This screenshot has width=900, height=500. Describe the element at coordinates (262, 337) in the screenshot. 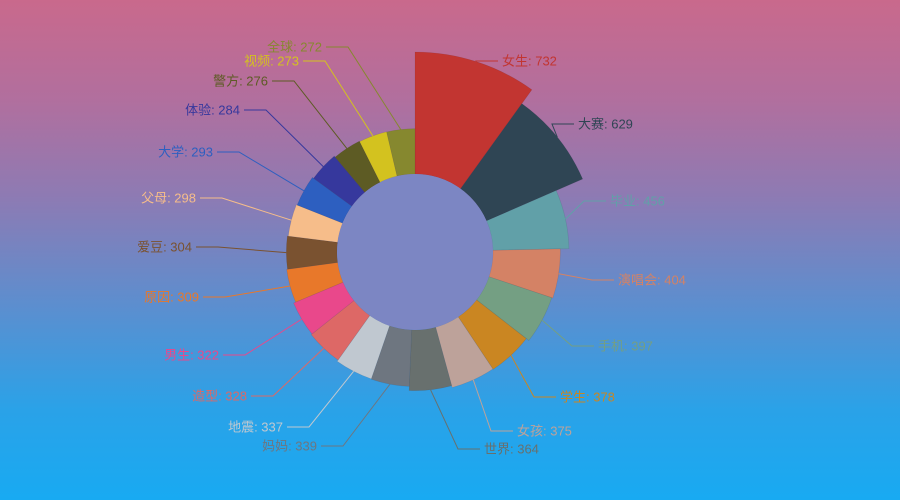

I see `label-line-男生` at that location.